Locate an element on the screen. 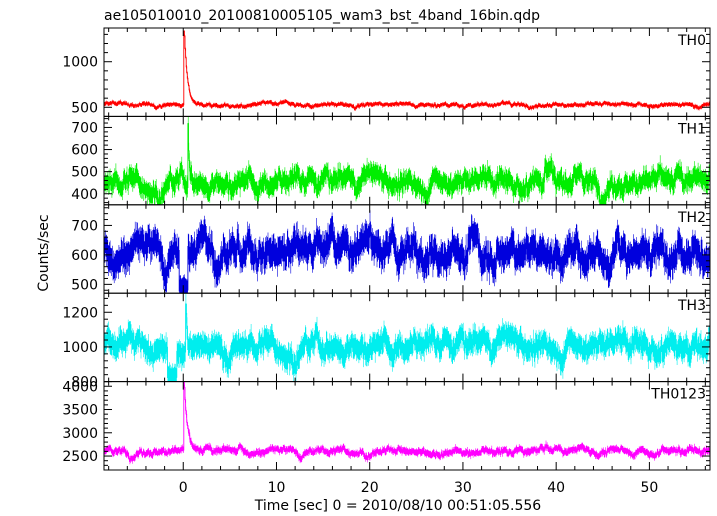  series-th0123 is located at coordinates (407, 423).